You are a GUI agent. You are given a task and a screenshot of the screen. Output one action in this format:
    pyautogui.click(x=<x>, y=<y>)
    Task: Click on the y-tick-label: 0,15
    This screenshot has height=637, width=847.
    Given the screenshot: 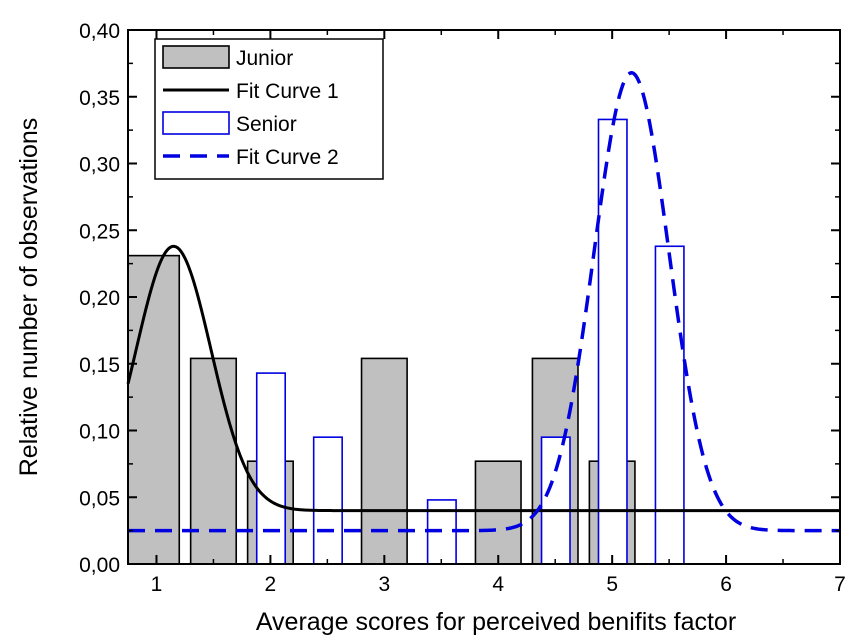 What is the action you would take?
    pyautogui.click(x=99, y=365)
    